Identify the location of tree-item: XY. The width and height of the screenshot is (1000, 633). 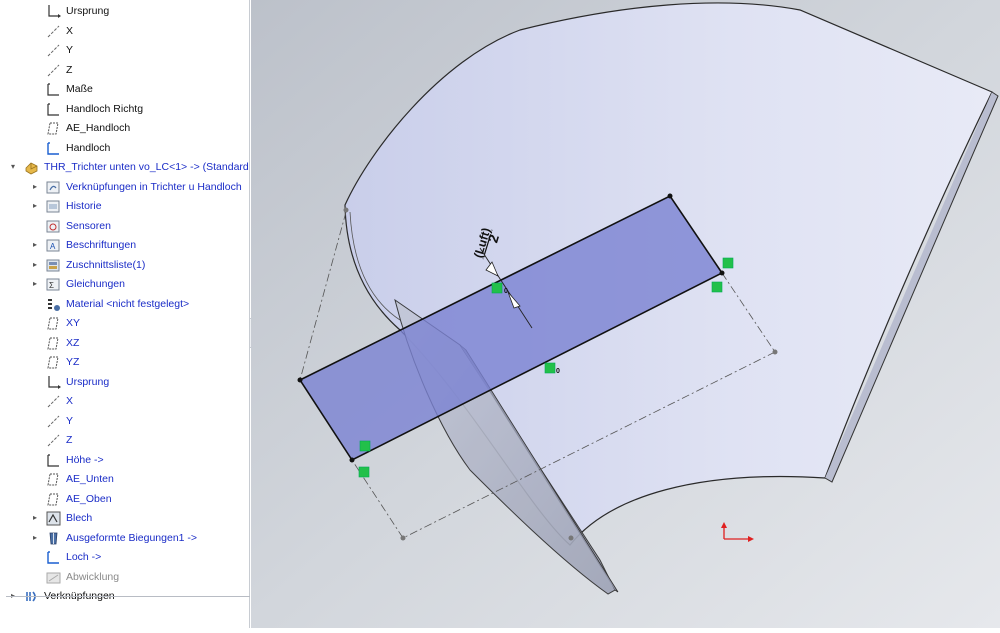
(124, 323).